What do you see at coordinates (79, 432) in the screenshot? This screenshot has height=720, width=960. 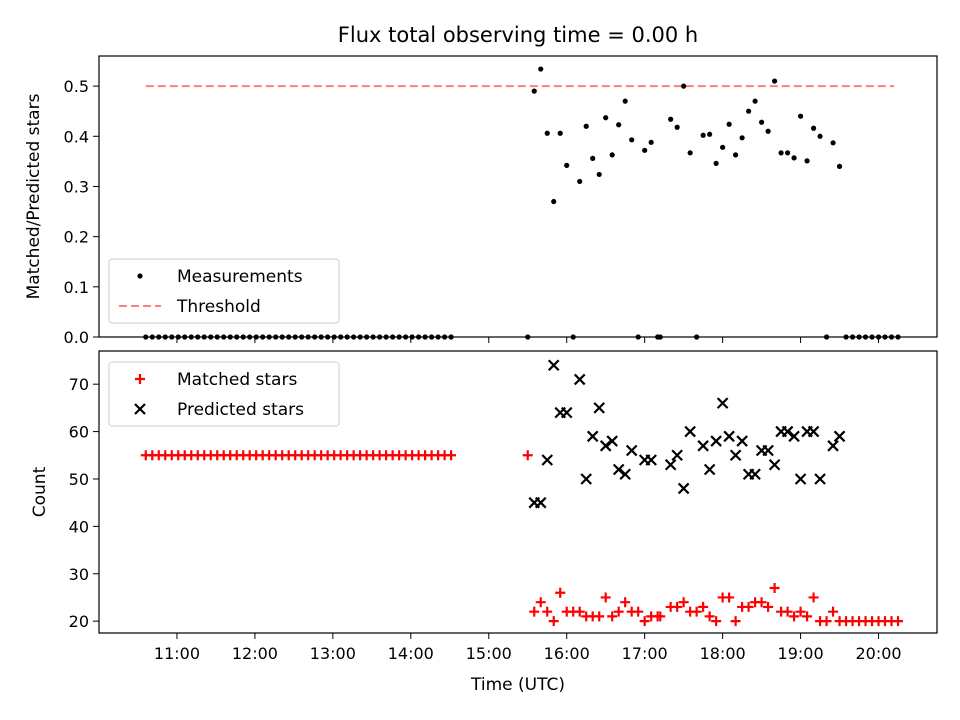 I see `bottom-y-tick-label: 60` at bounding box center [79, 432].